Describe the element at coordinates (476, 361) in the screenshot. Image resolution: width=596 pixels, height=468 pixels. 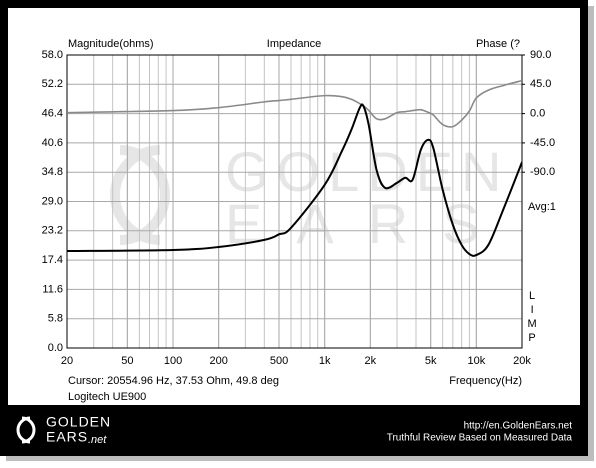
I see `x-tick-label: 10k` at that location.